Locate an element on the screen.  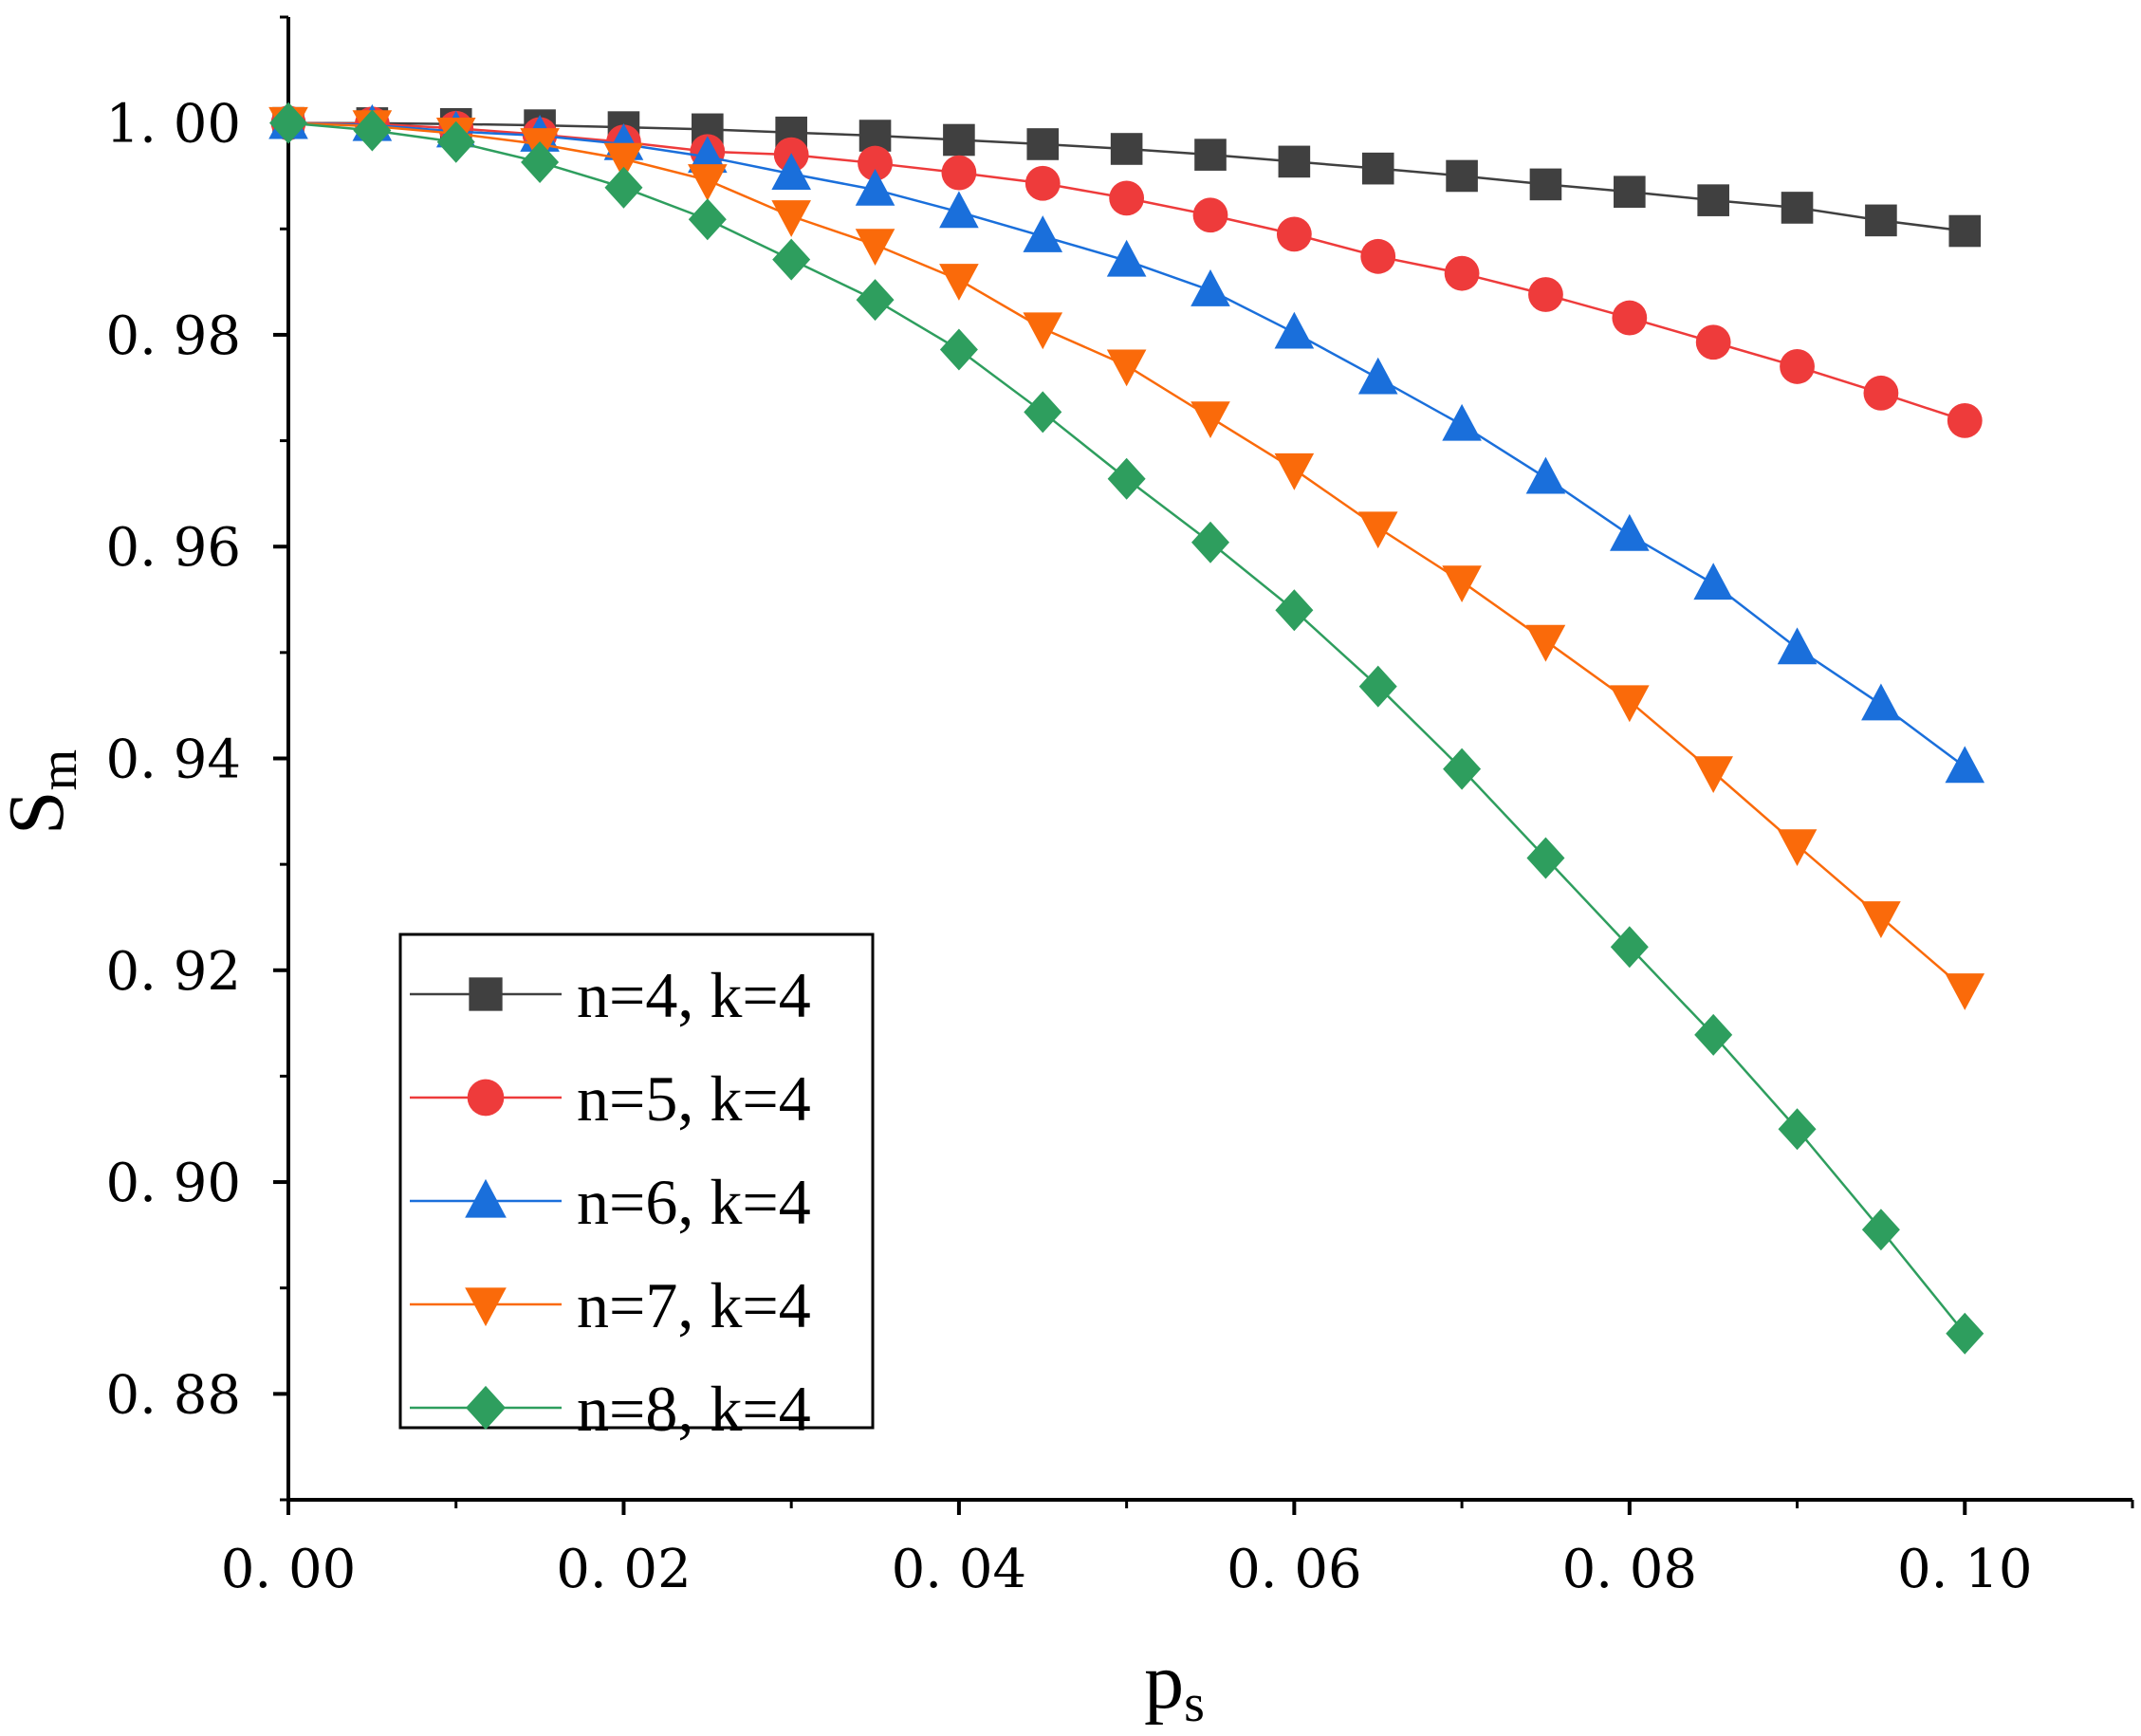
y-axis-title-main: S is located at coordinates (40, 813).